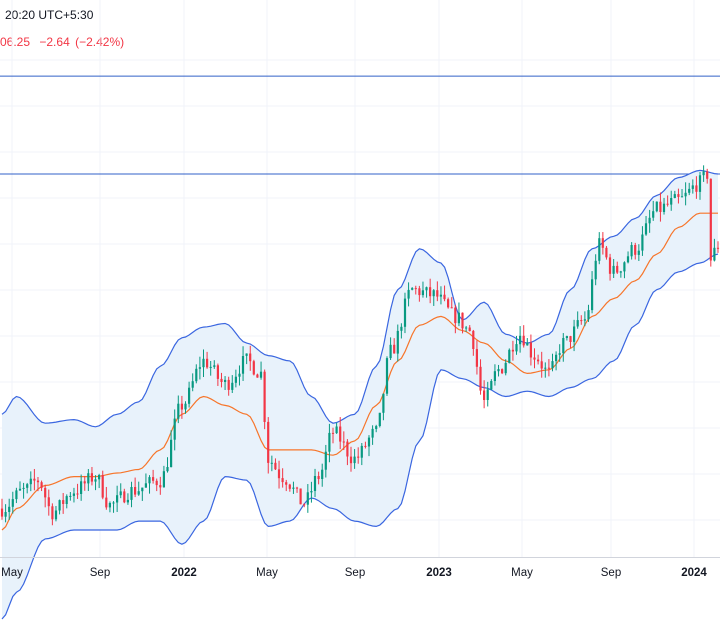 This screenshot has width=720, height=620. I want to click on time-axis: May Sep 2022 May Sep 2023 May Sep 2024, so click(354, 573).